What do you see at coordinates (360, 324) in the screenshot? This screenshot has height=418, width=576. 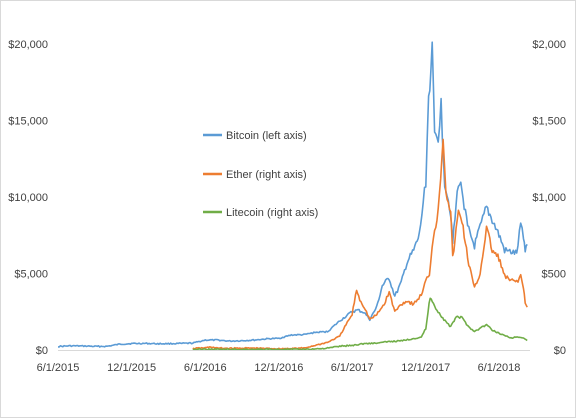 I see `series-line-litecoin` at bounding box center [360, 324].